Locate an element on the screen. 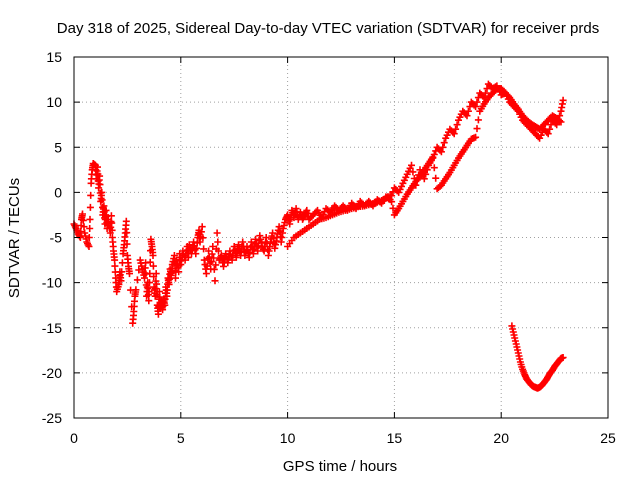  y-tick-label: 10 is located at coordinates (54, 102).